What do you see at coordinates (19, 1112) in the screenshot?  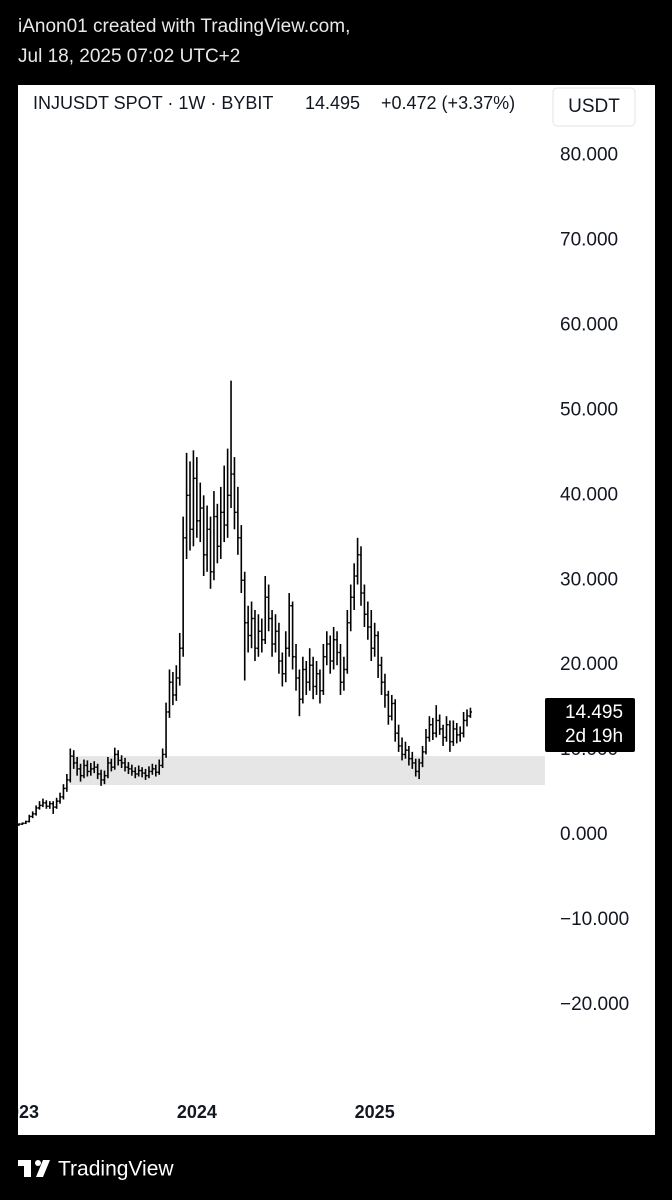 I see `x-tick-label: 2023` at bounding box center [19, 1112].